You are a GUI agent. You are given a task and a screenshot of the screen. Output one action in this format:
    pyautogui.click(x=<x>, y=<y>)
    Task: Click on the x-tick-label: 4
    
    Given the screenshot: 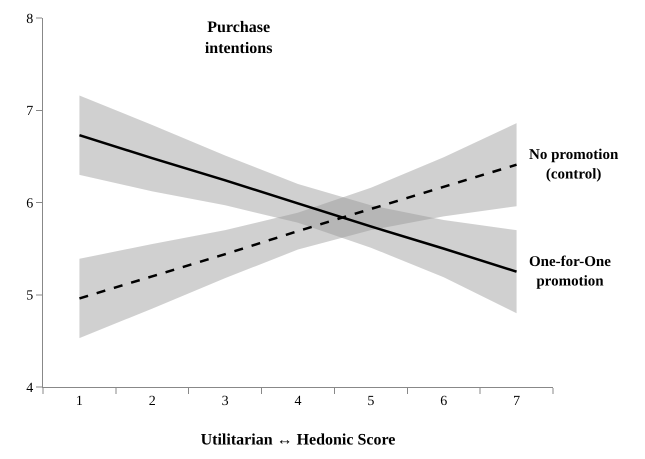 What is the action you would take?
    pyautogui.click(x=298, y=401)
    